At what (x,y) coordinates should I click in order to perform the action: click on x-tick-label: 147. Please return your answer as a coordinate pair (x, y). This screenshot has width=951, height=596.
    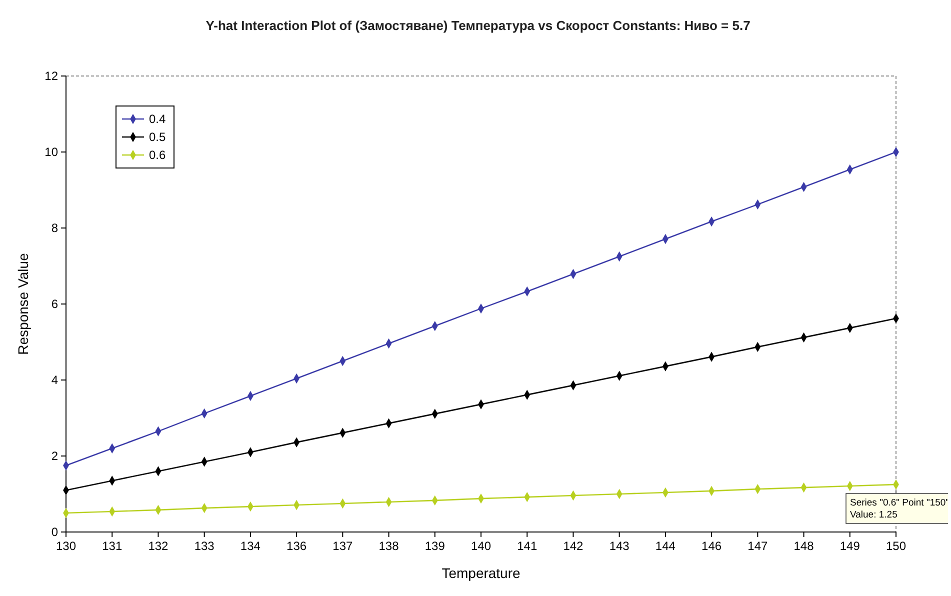
    Looking at the image, I should click on (758, 546).